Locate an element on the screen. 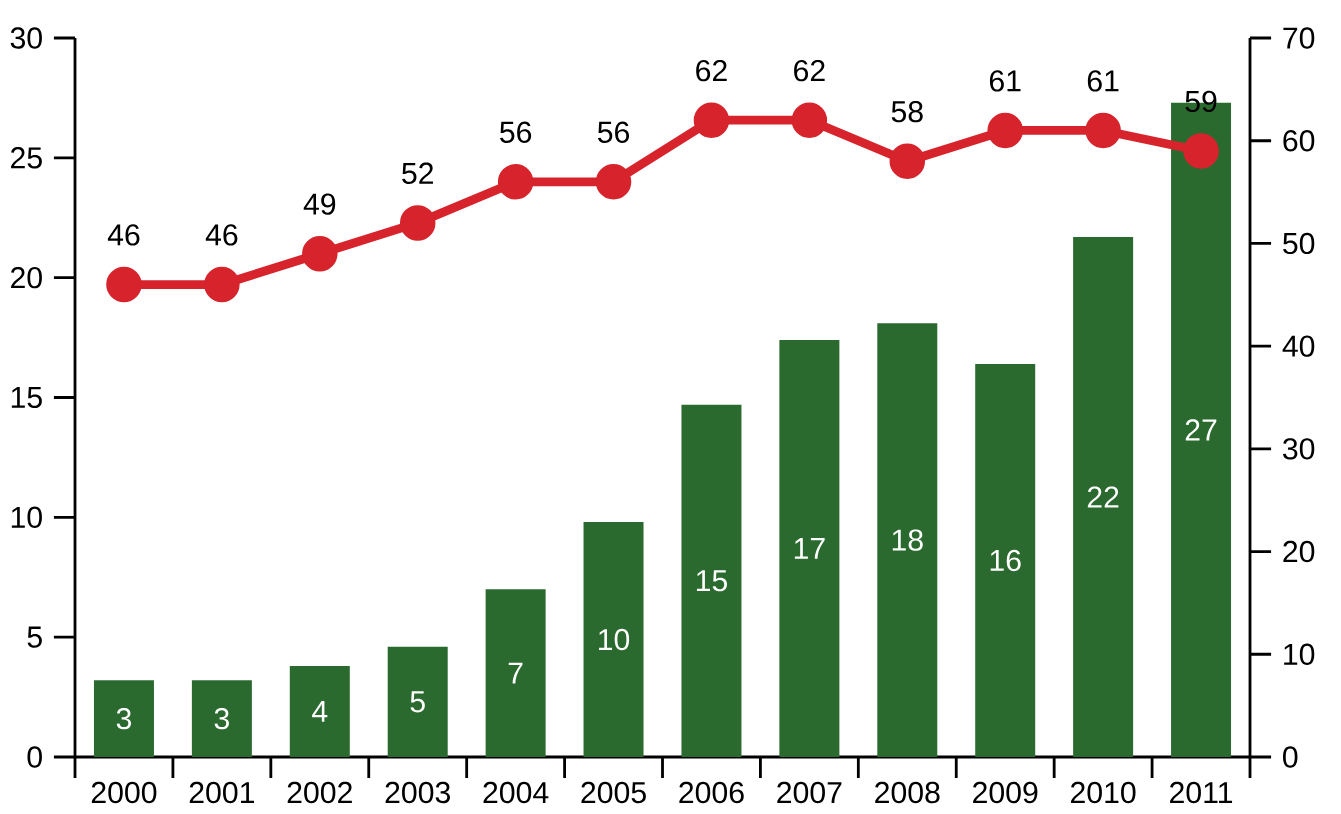 The width and height of the screenshot is (1341, 814). data-label: 15 is located at coordinates (711, 581).